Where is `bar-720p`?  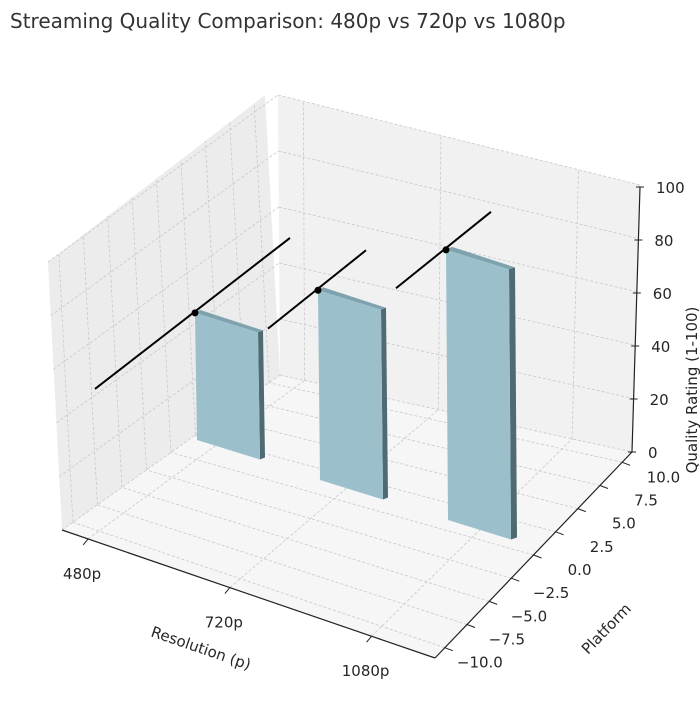
bar-720p is located at coordinates (350, 395).